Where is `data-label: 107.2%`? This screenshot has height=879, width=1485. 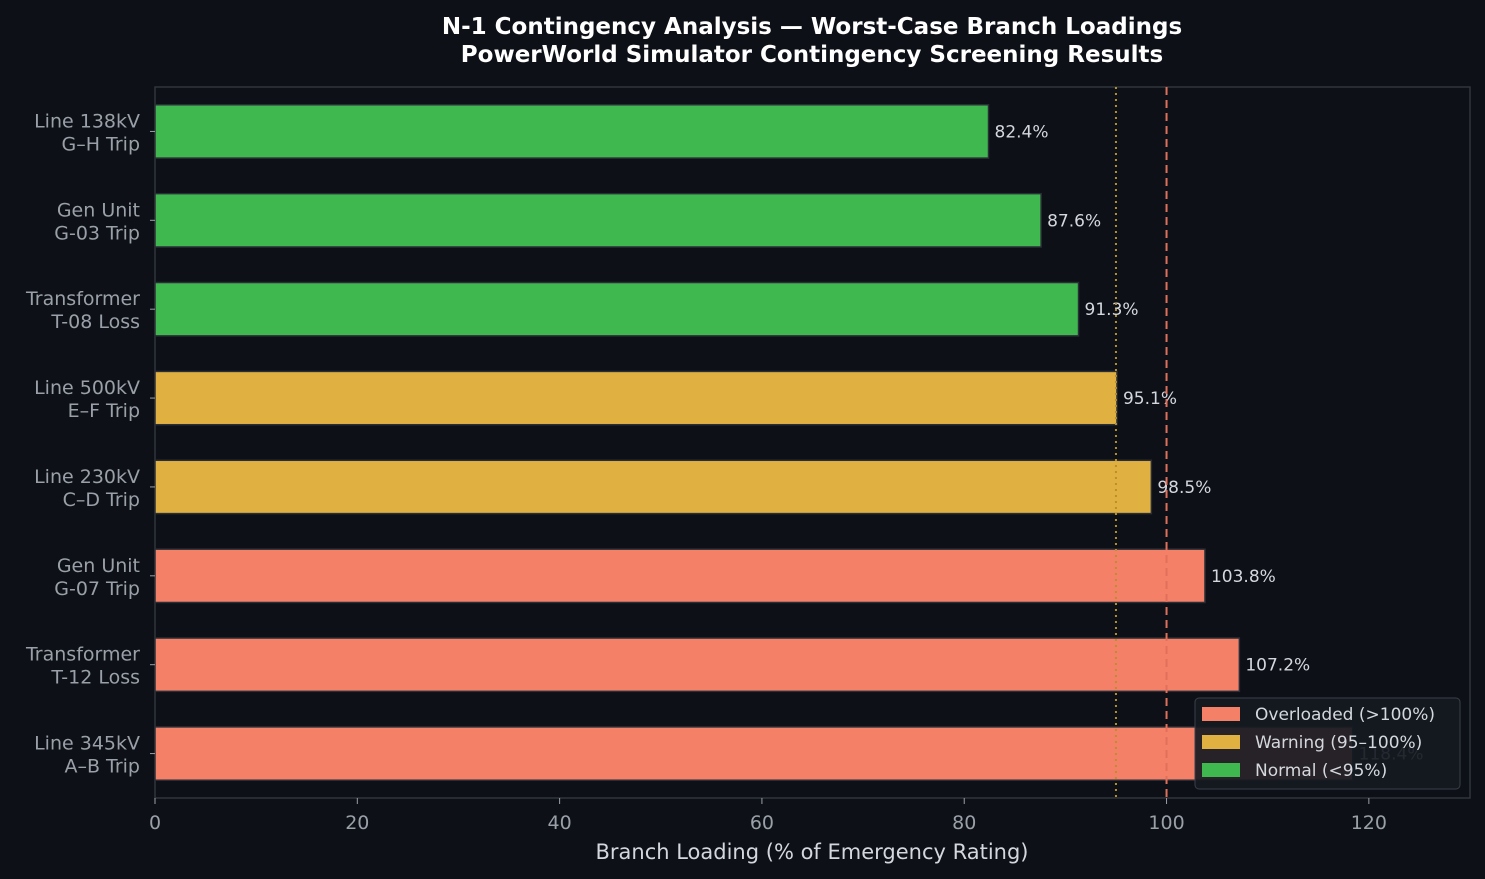
data-label: 107.2% is located at coordinates (1277, 666).